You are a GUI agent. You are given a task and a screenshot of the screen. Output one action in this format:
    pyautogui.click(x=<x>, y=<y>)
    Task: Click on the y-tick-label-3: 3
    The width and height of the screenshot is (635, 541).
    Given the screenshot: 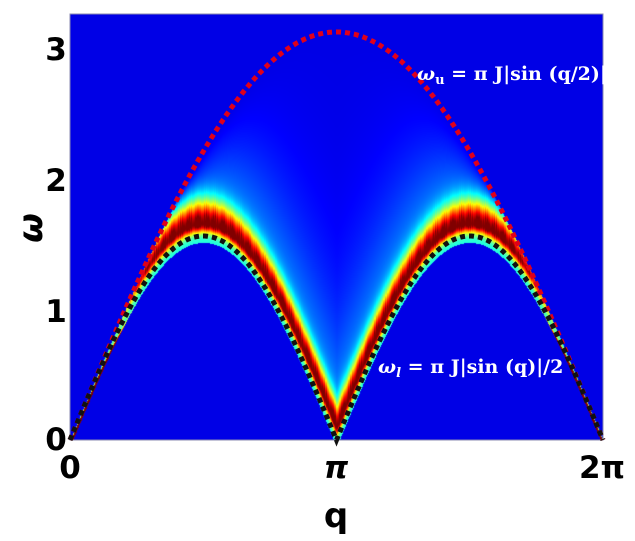 What is the action you would take?
    pyautogui.click(x=56, y=50)
    